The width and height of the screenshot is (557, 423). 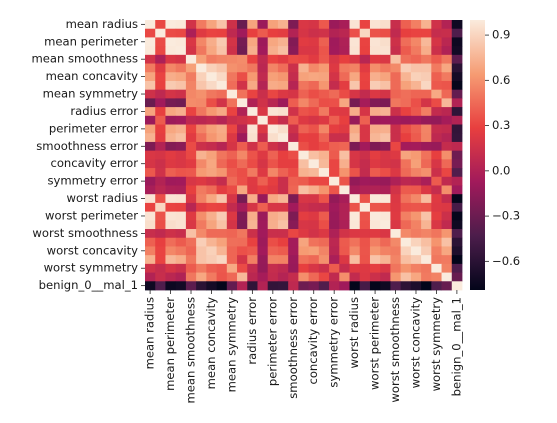 What do you see at coordinates (501, 35) in the screenshot?
I see `colorbar-tick-label: 0.9` at bounding box center [501, 35].